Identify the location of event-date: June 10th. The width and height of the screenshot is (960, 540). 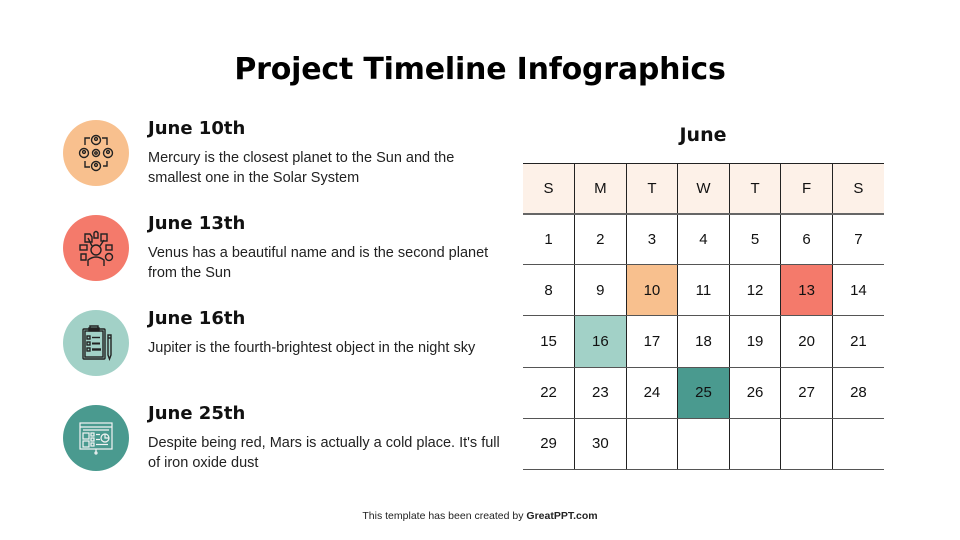
(197, 128).